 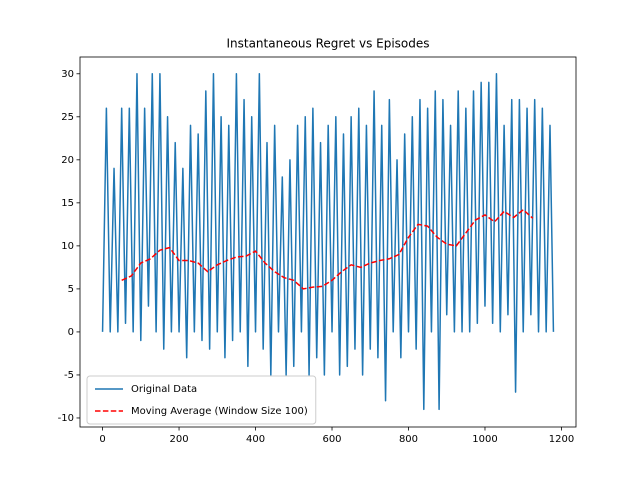 What do you see at coordinates (327, 249) in the screenshot?
I see `series-line` at bounding box center [327, 249].